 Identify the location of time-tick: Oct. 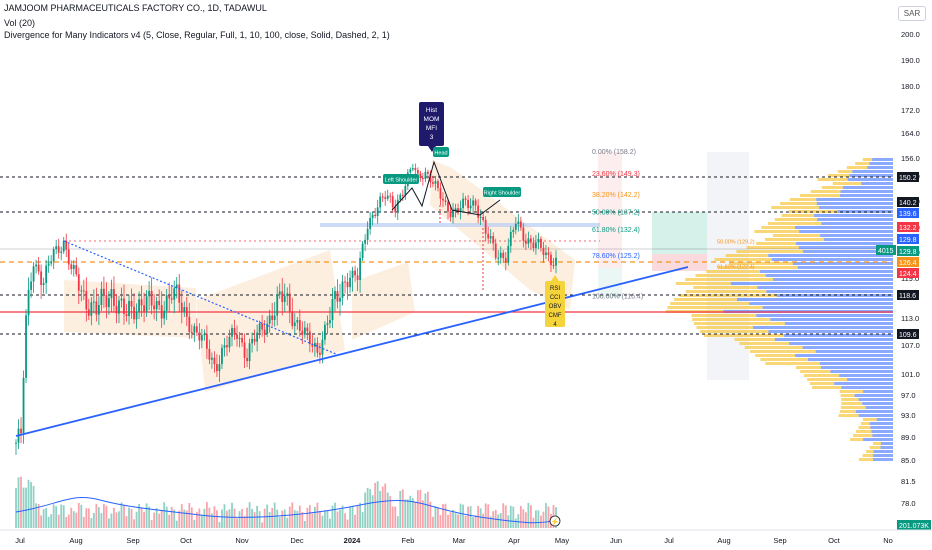
(186, 540).